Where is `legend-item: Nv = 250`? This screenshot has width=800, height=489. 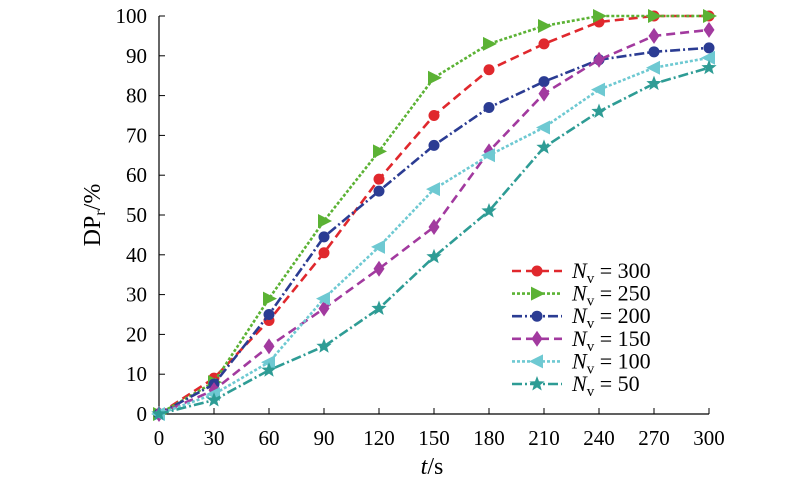
legend-item: Nv = 250 is located at coordinates (581, 295).